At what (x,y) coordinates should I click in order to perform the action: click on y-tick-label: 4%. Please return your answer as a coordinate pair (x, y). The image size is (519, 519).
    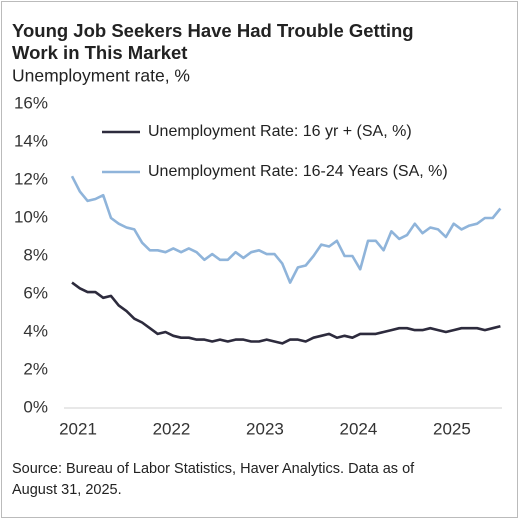
    Looking at the image, I should click on (35, 330).